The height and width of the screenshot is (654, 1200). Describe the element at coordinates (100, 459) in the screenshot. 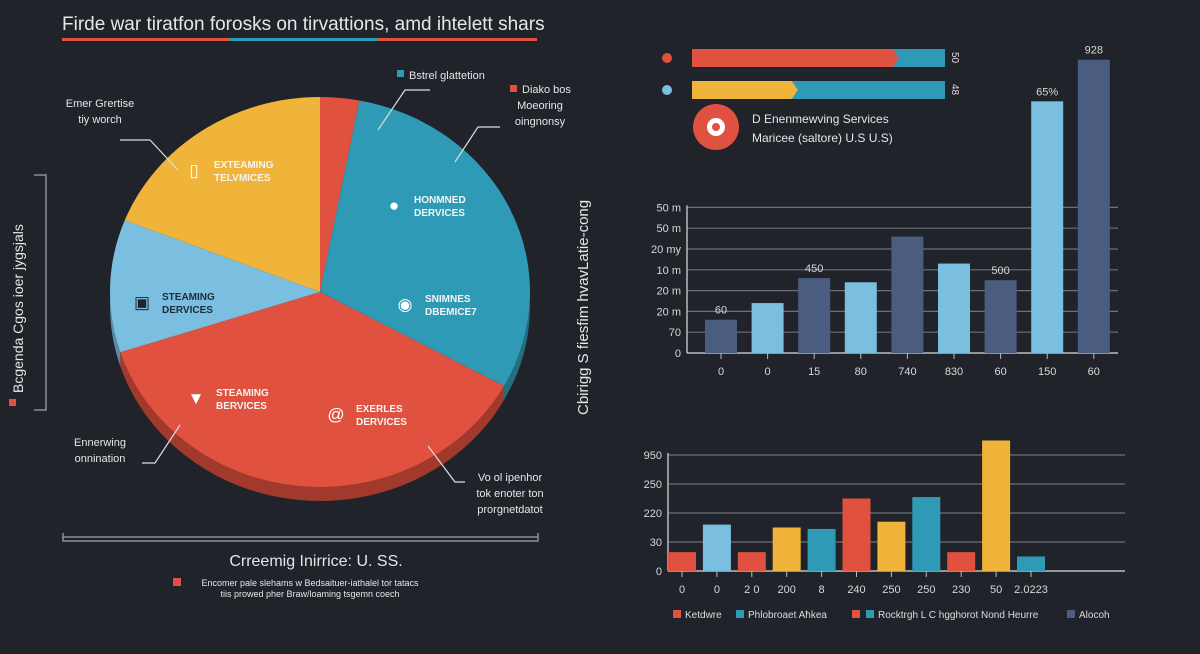

I see `pie-callout-label: onnination` at that location.